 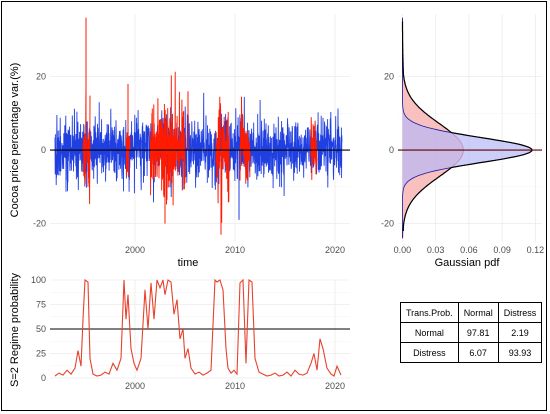 I want to click on table-header-cell: Normal, so click(x=478, y=312).